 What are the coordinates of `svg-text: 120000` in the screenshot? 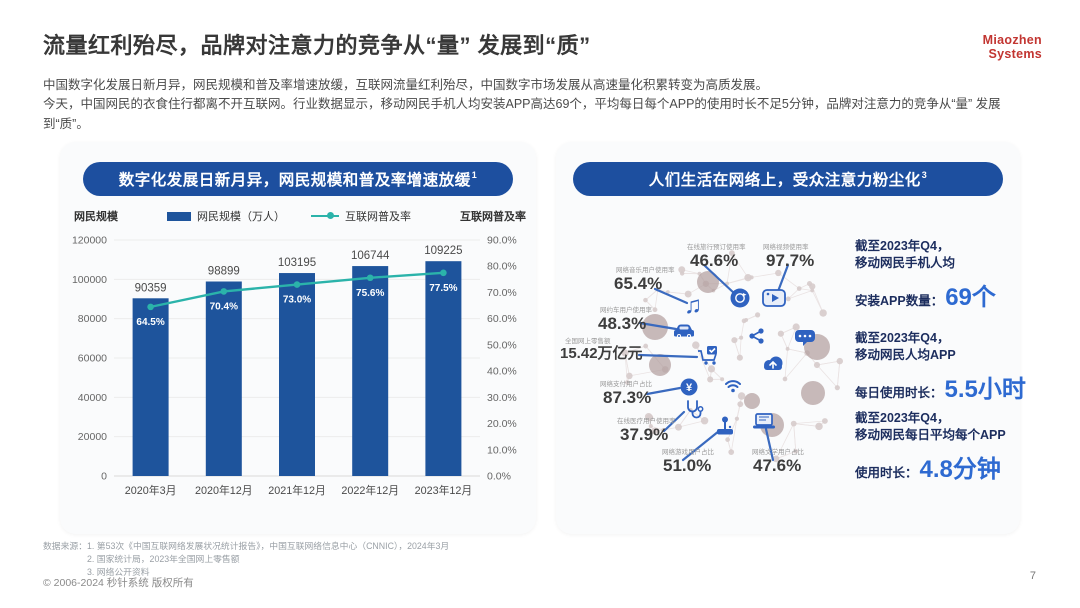 It's located at (89, 241).